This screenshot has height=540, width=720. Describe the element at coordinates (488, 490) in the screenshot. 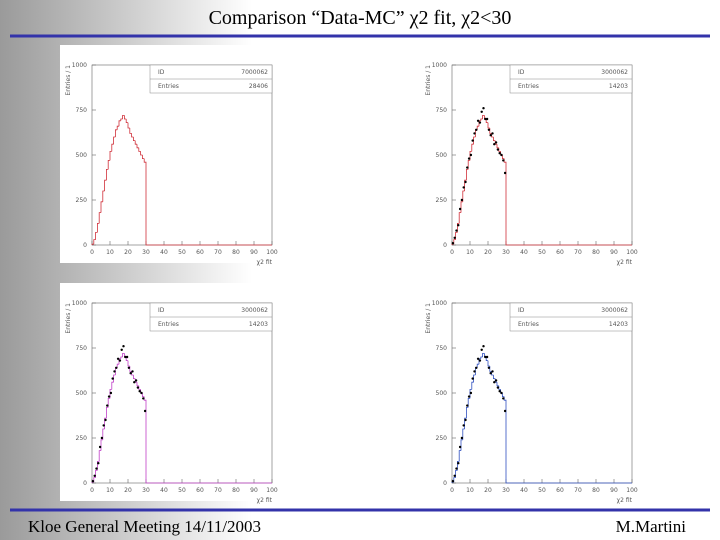

I see `x-tick-label: 20` at that location.